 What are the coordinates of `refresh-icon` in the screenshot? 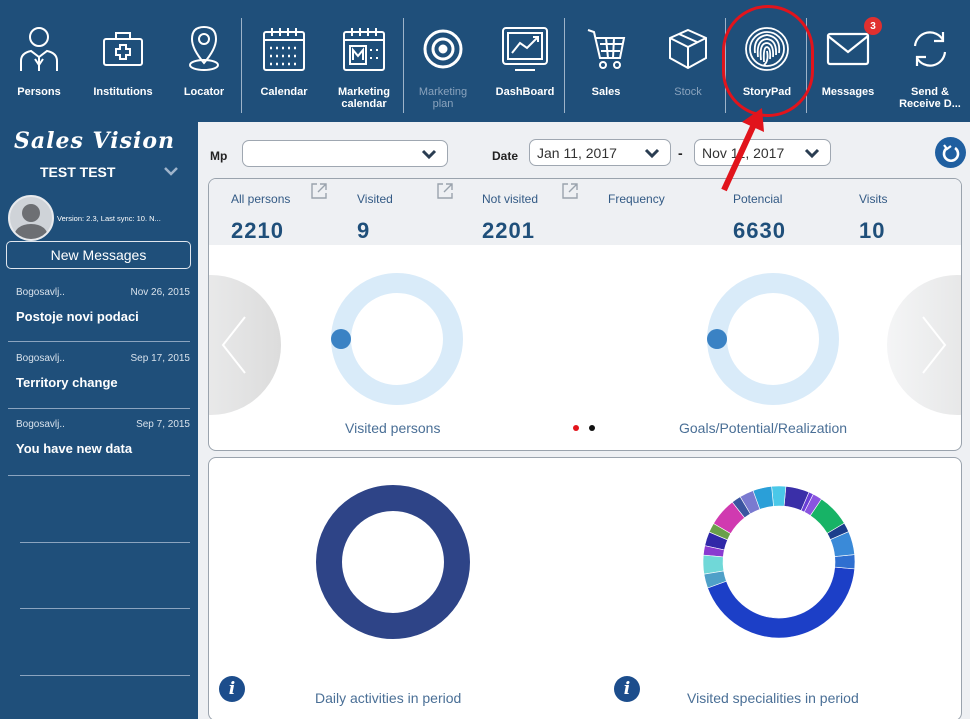 It's located at (950, 152).